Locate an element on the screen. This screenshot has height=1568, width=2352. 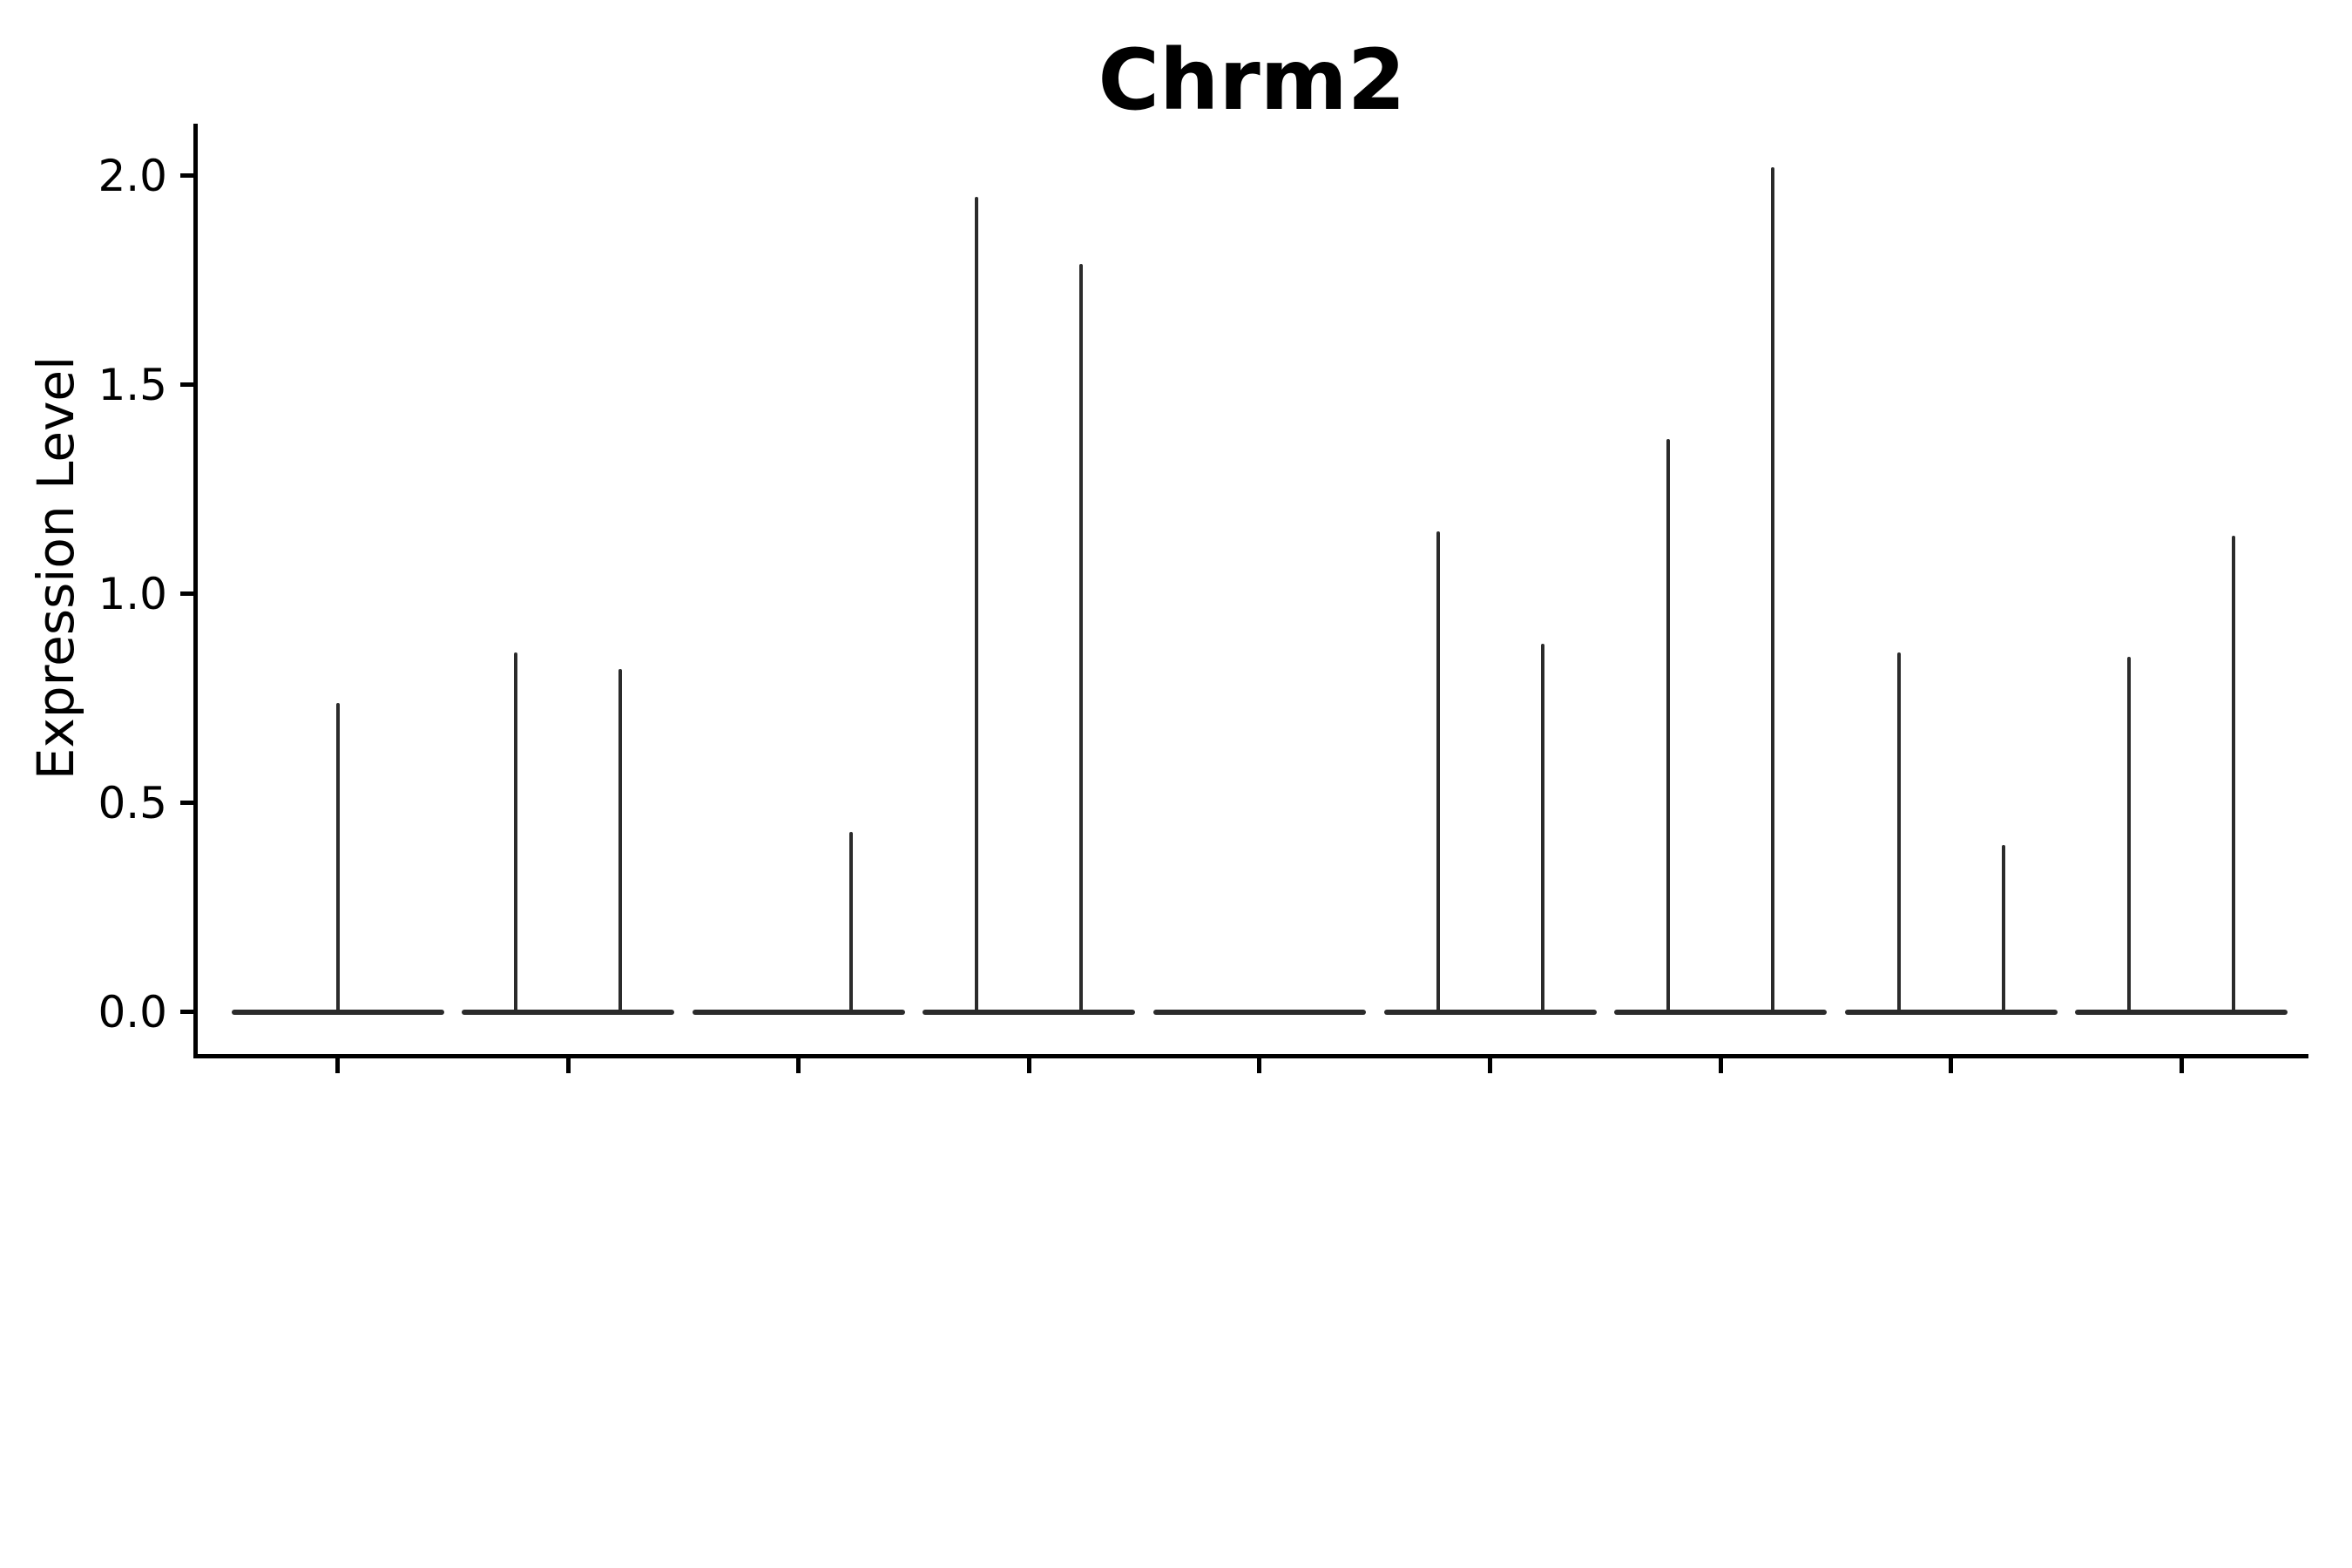
y-tick-label: 0.5 is located at coordinates (132, 802).